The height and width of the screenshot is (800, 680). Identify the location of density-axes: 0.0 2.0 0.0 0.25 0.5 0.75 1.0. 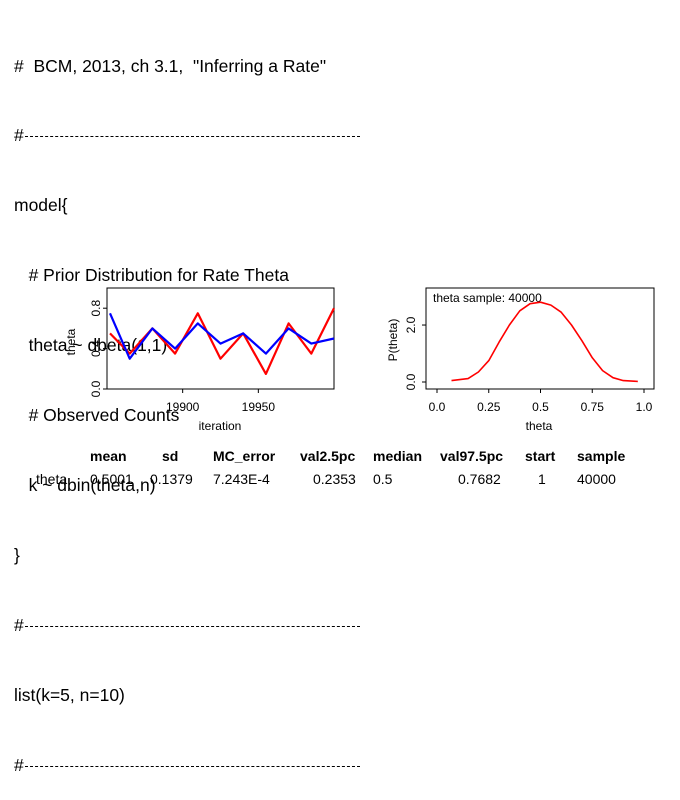
(528, 365).